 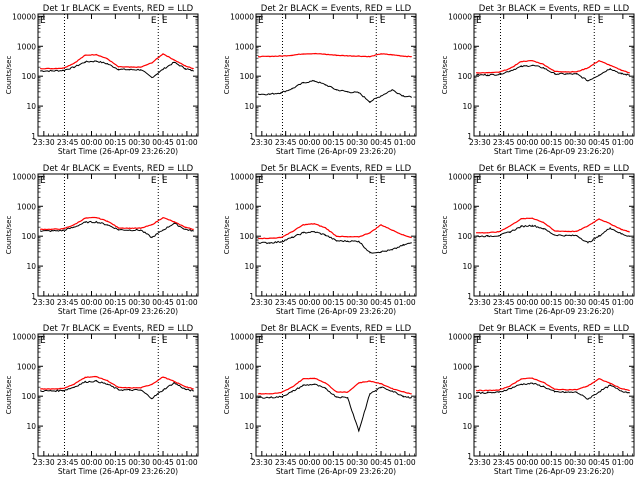 I want to click on chart-title: Det 7r BLACK = Events, RED = LLD, so click(x=118, y=329).